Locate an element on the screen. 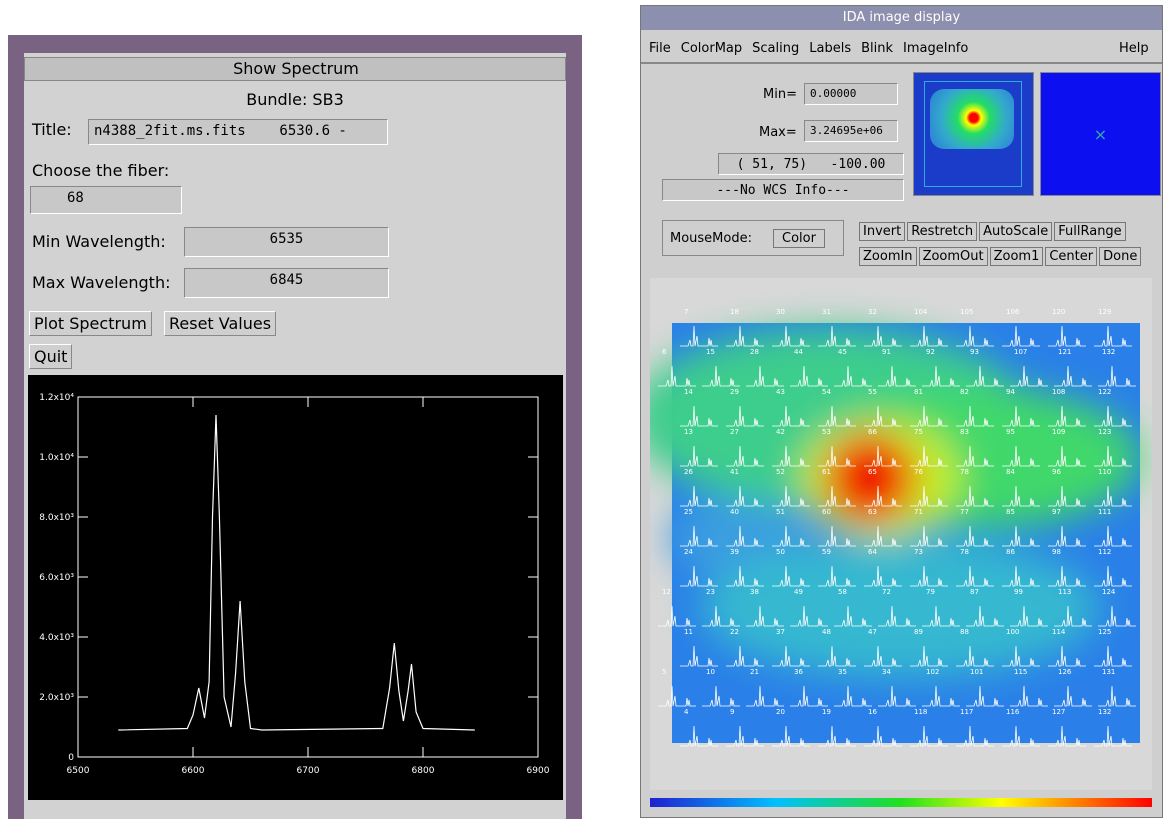 This screenshot has width=1164, height=819. fiber-label: 100 is located at coordinates (1012, 632).